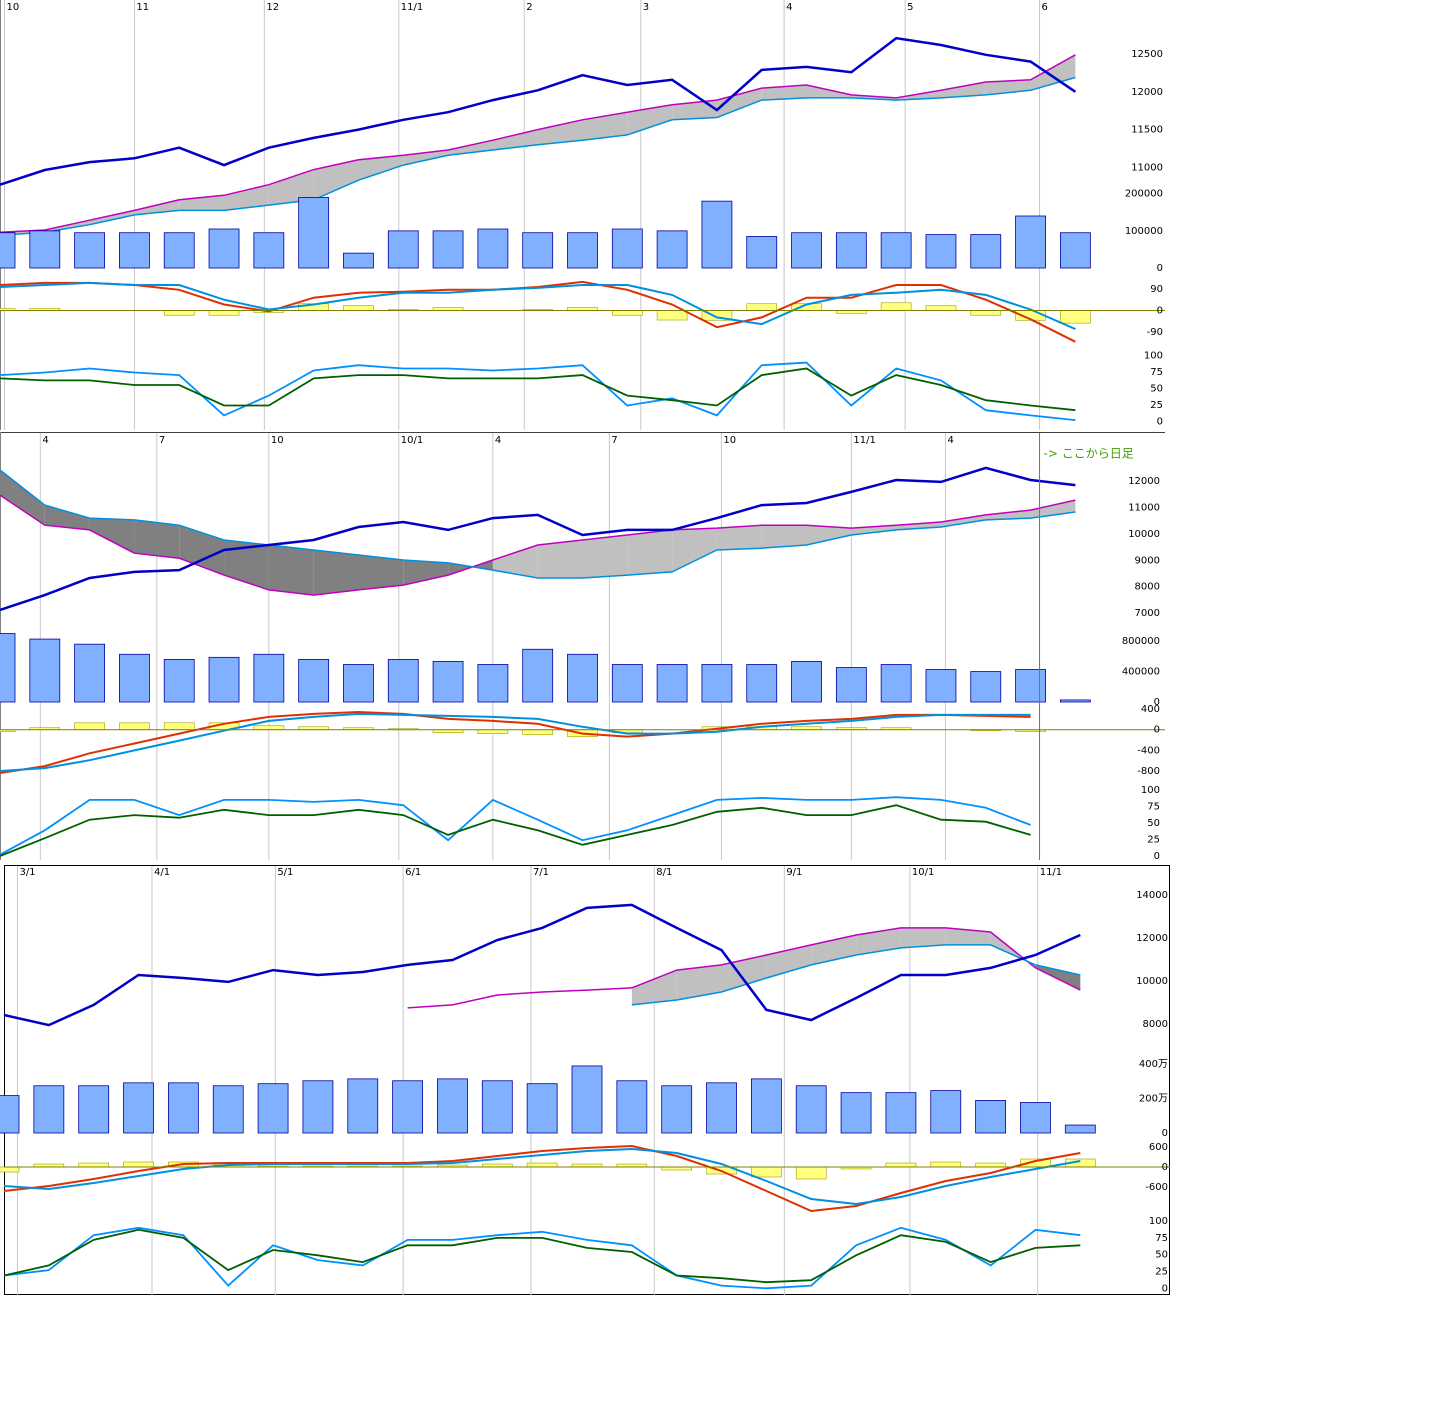  What do you see at coordinates (1158, 1147) in the screenshot?
I see `y-tick-label: 600` at bounding box center [1158, 1147].